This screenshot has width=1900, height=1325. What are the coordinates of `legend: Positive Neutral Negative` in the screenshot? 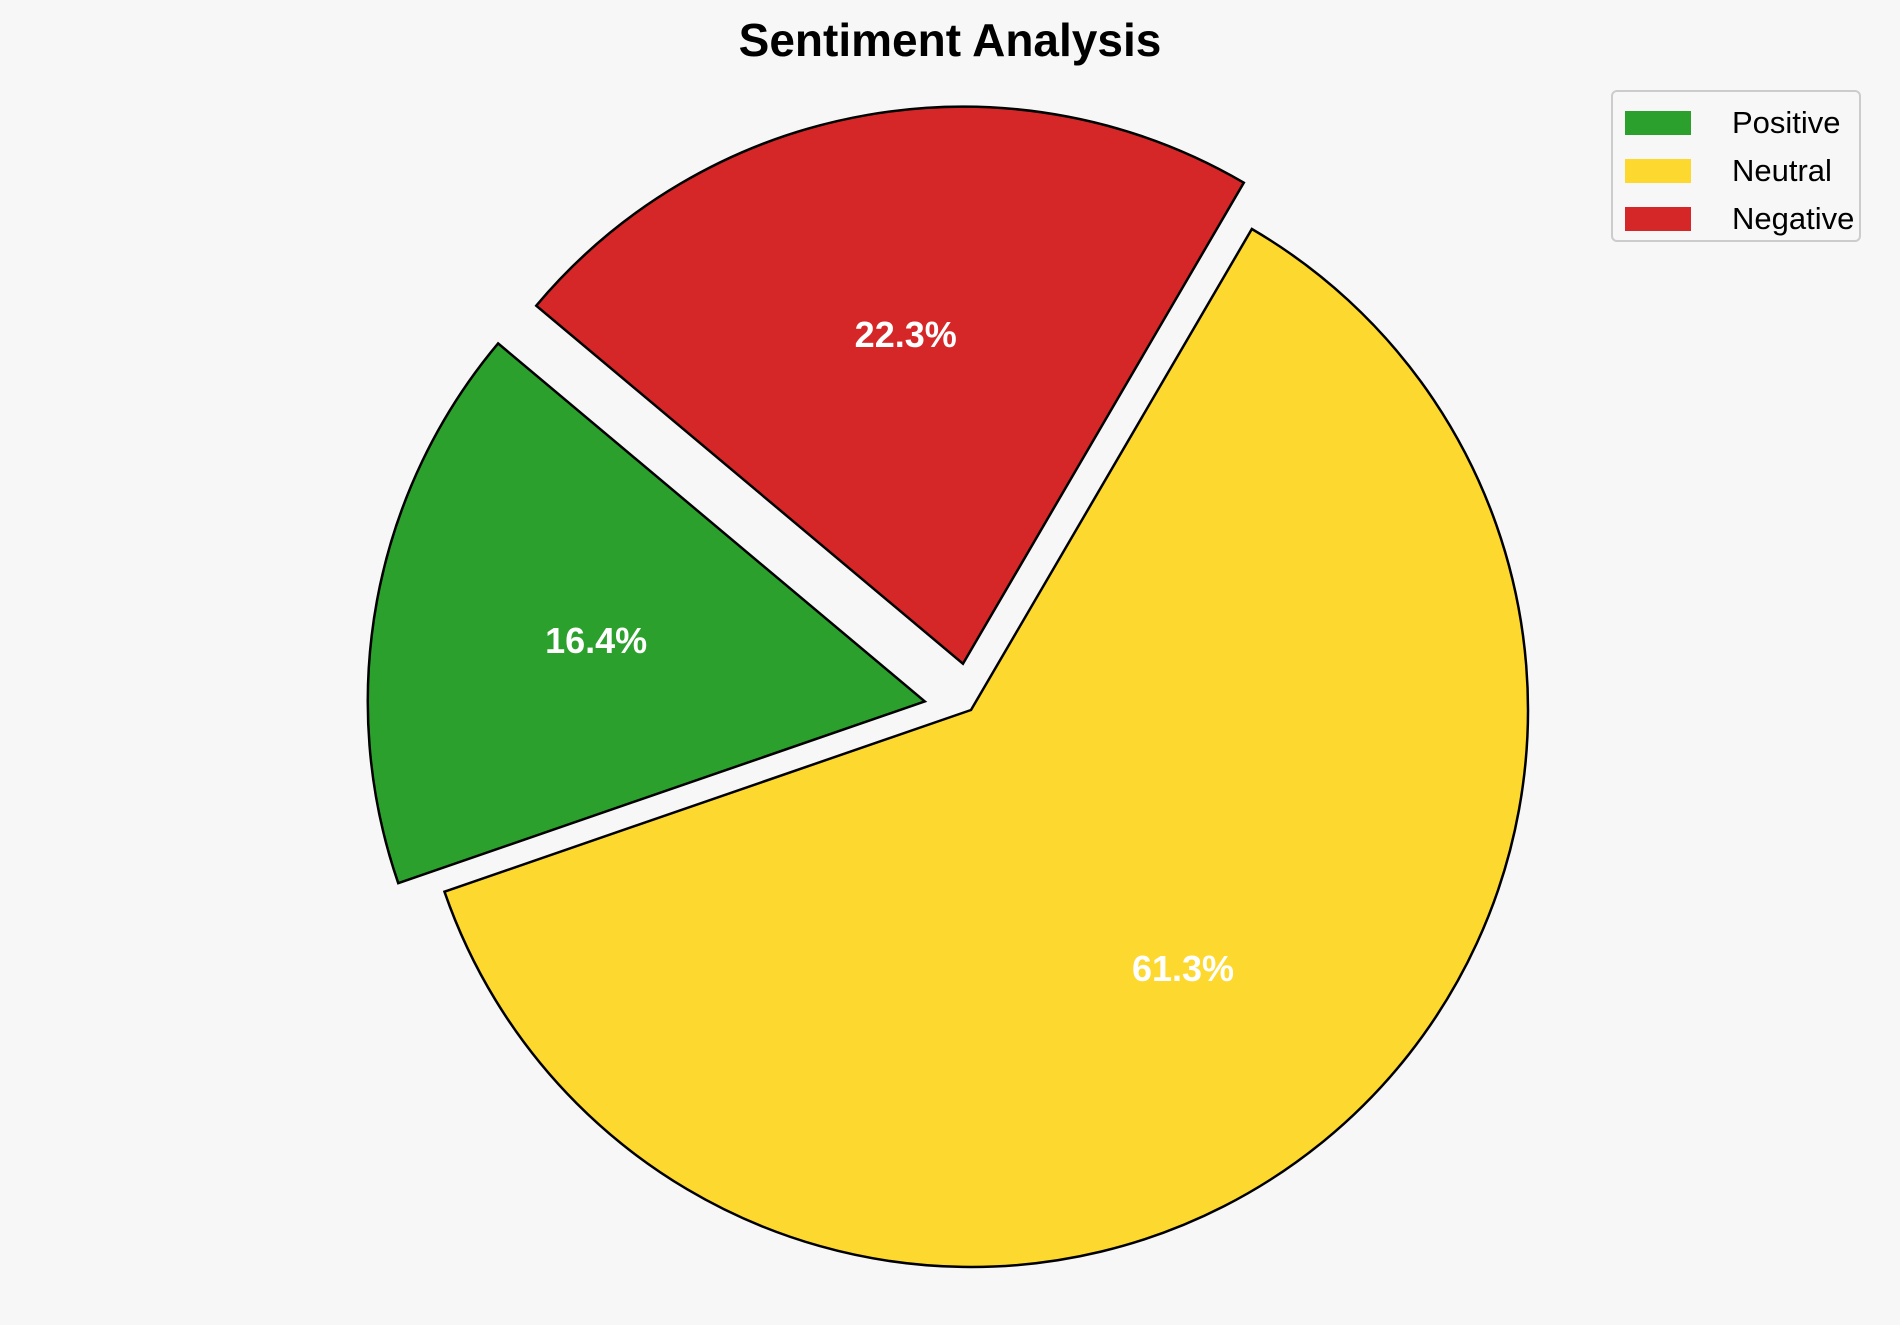 It's located at (1736, 166).